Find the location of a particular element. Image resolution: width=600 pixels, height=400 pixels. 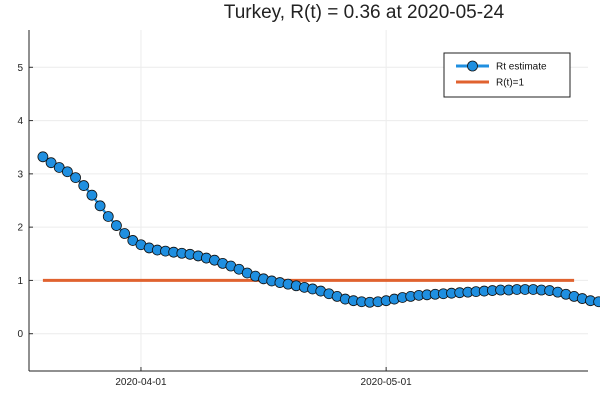

legend-box is located at coordinates (507, 75).